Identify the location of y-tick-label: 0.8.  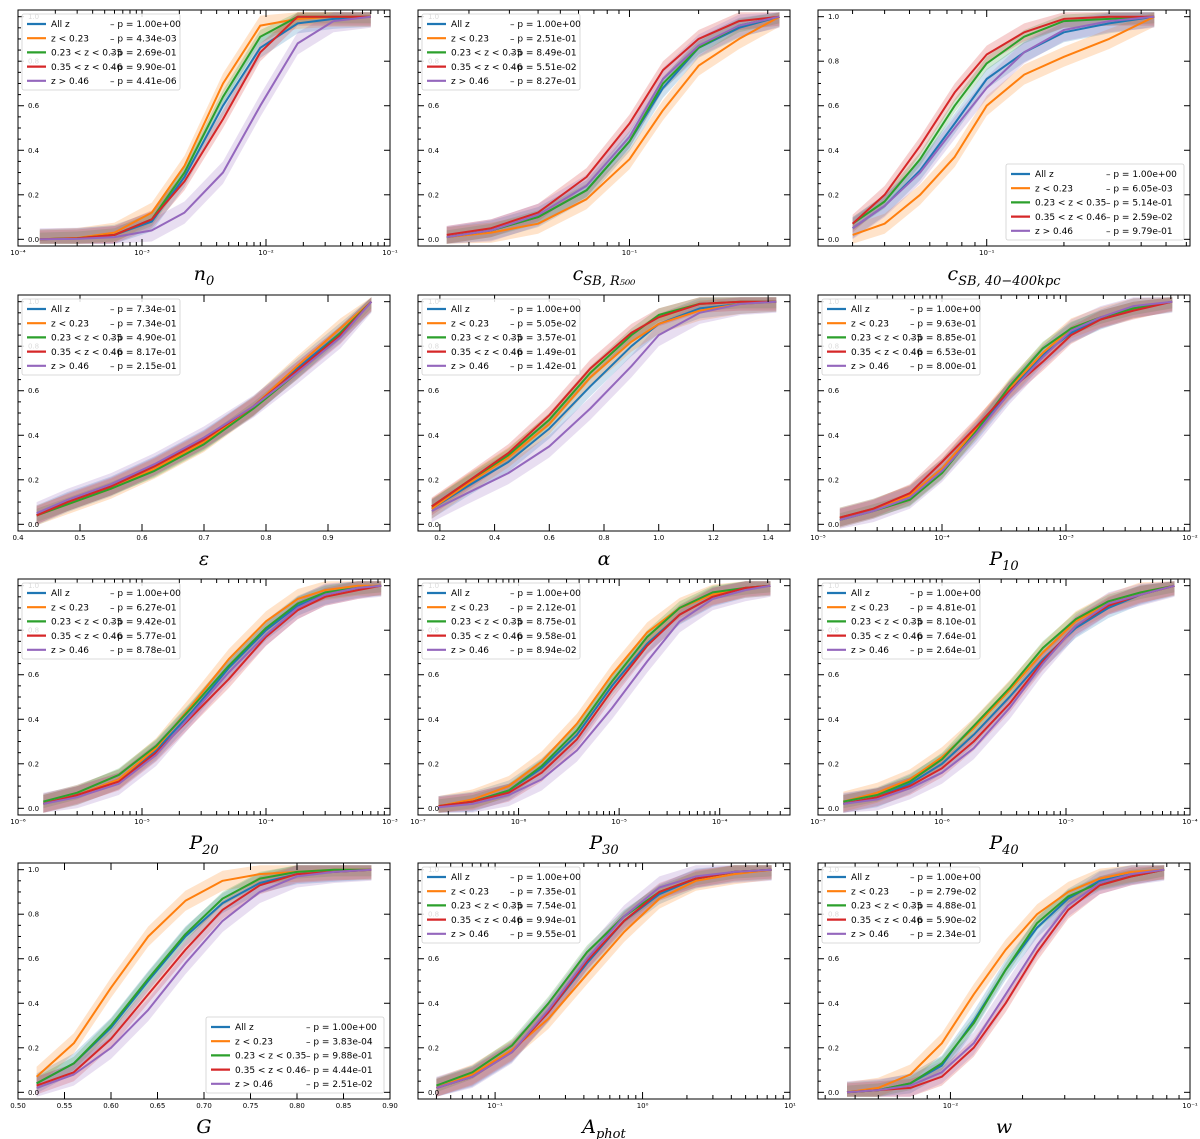
(33, 915).